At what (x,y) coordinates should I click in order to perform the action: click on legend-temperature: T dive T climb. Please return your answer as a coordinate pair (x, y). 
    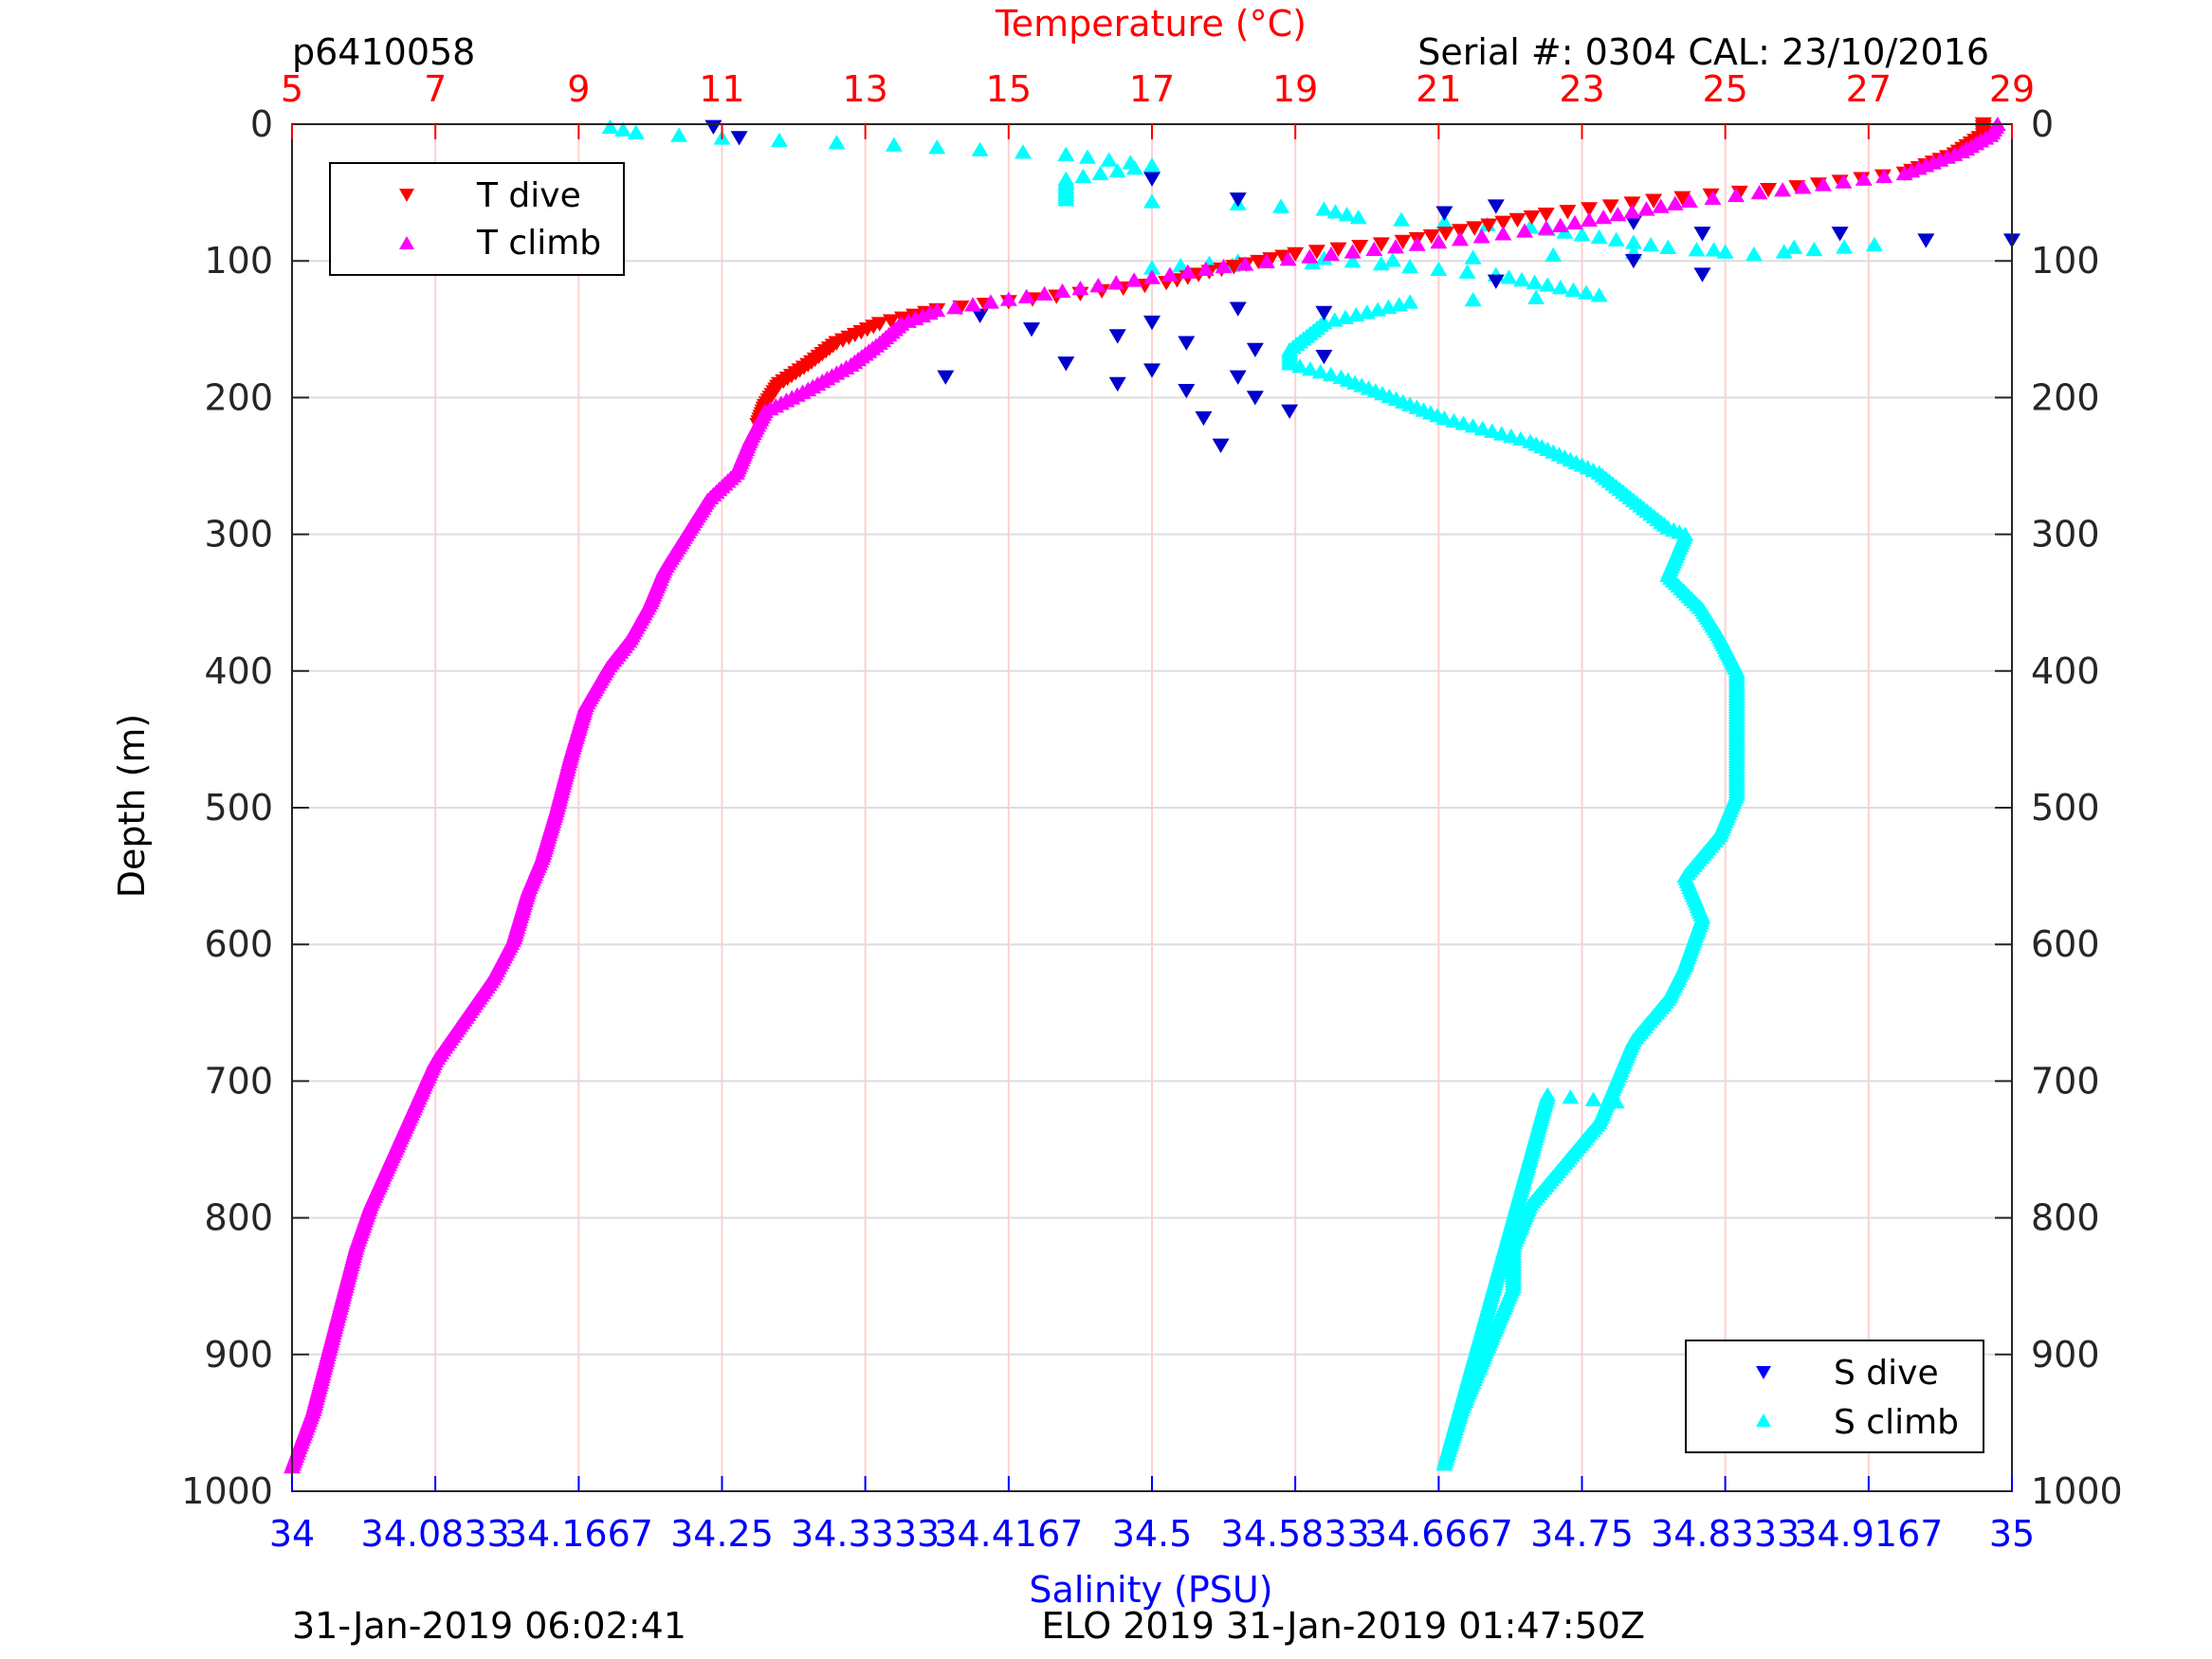
    Looking at the image, I should click on (477, 219).